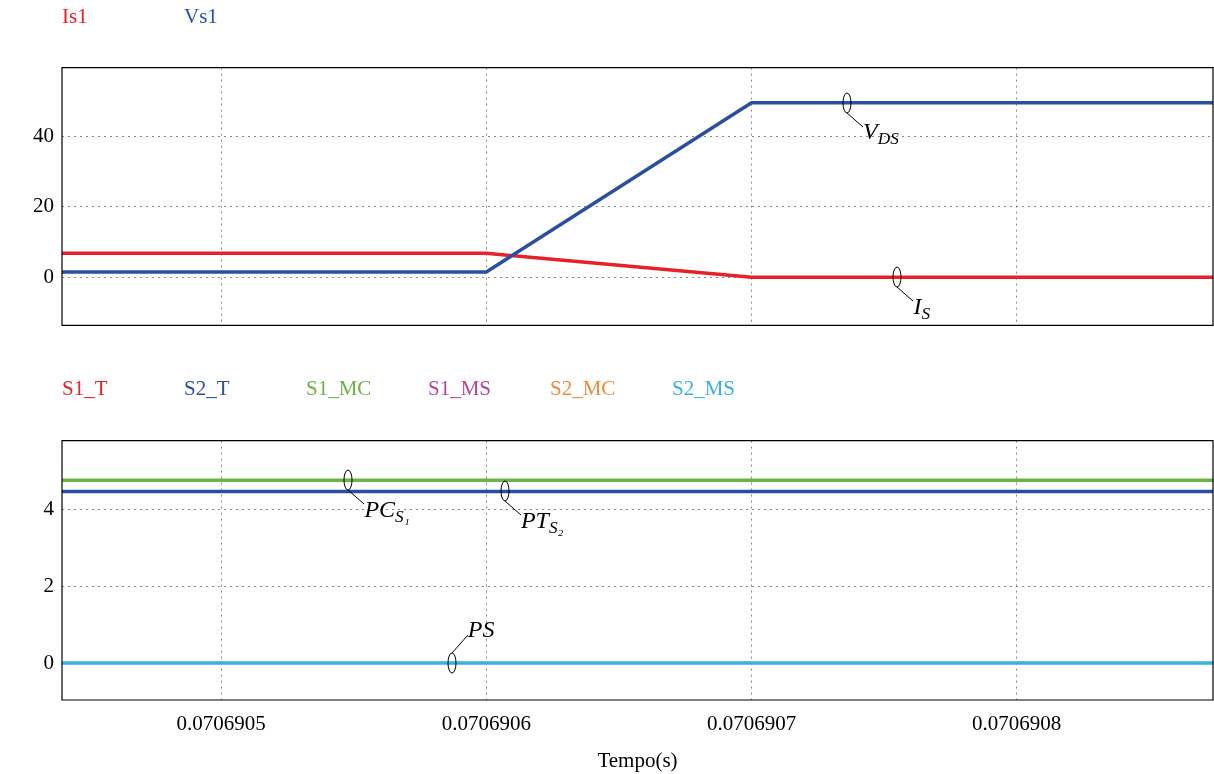 The image size is (1214, 774). Describe the element at coordinates (207, 388) in the screenshot. I see `text: S2_T` at that location.